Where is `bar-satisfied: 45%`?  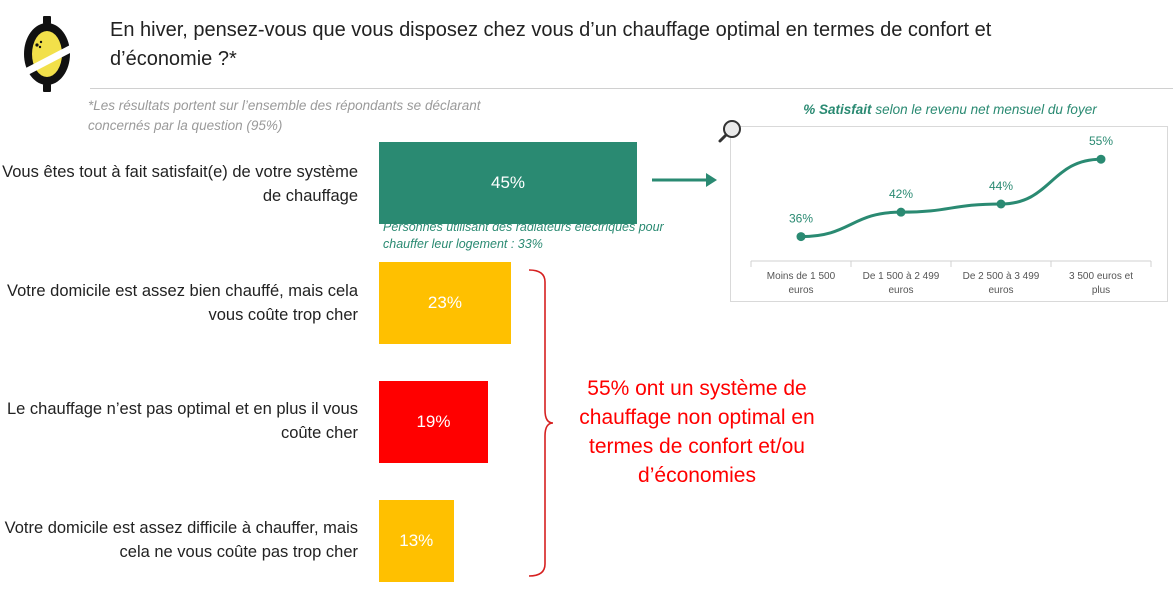
bar-satisfied: 45% is located at coordinates (508, 183).